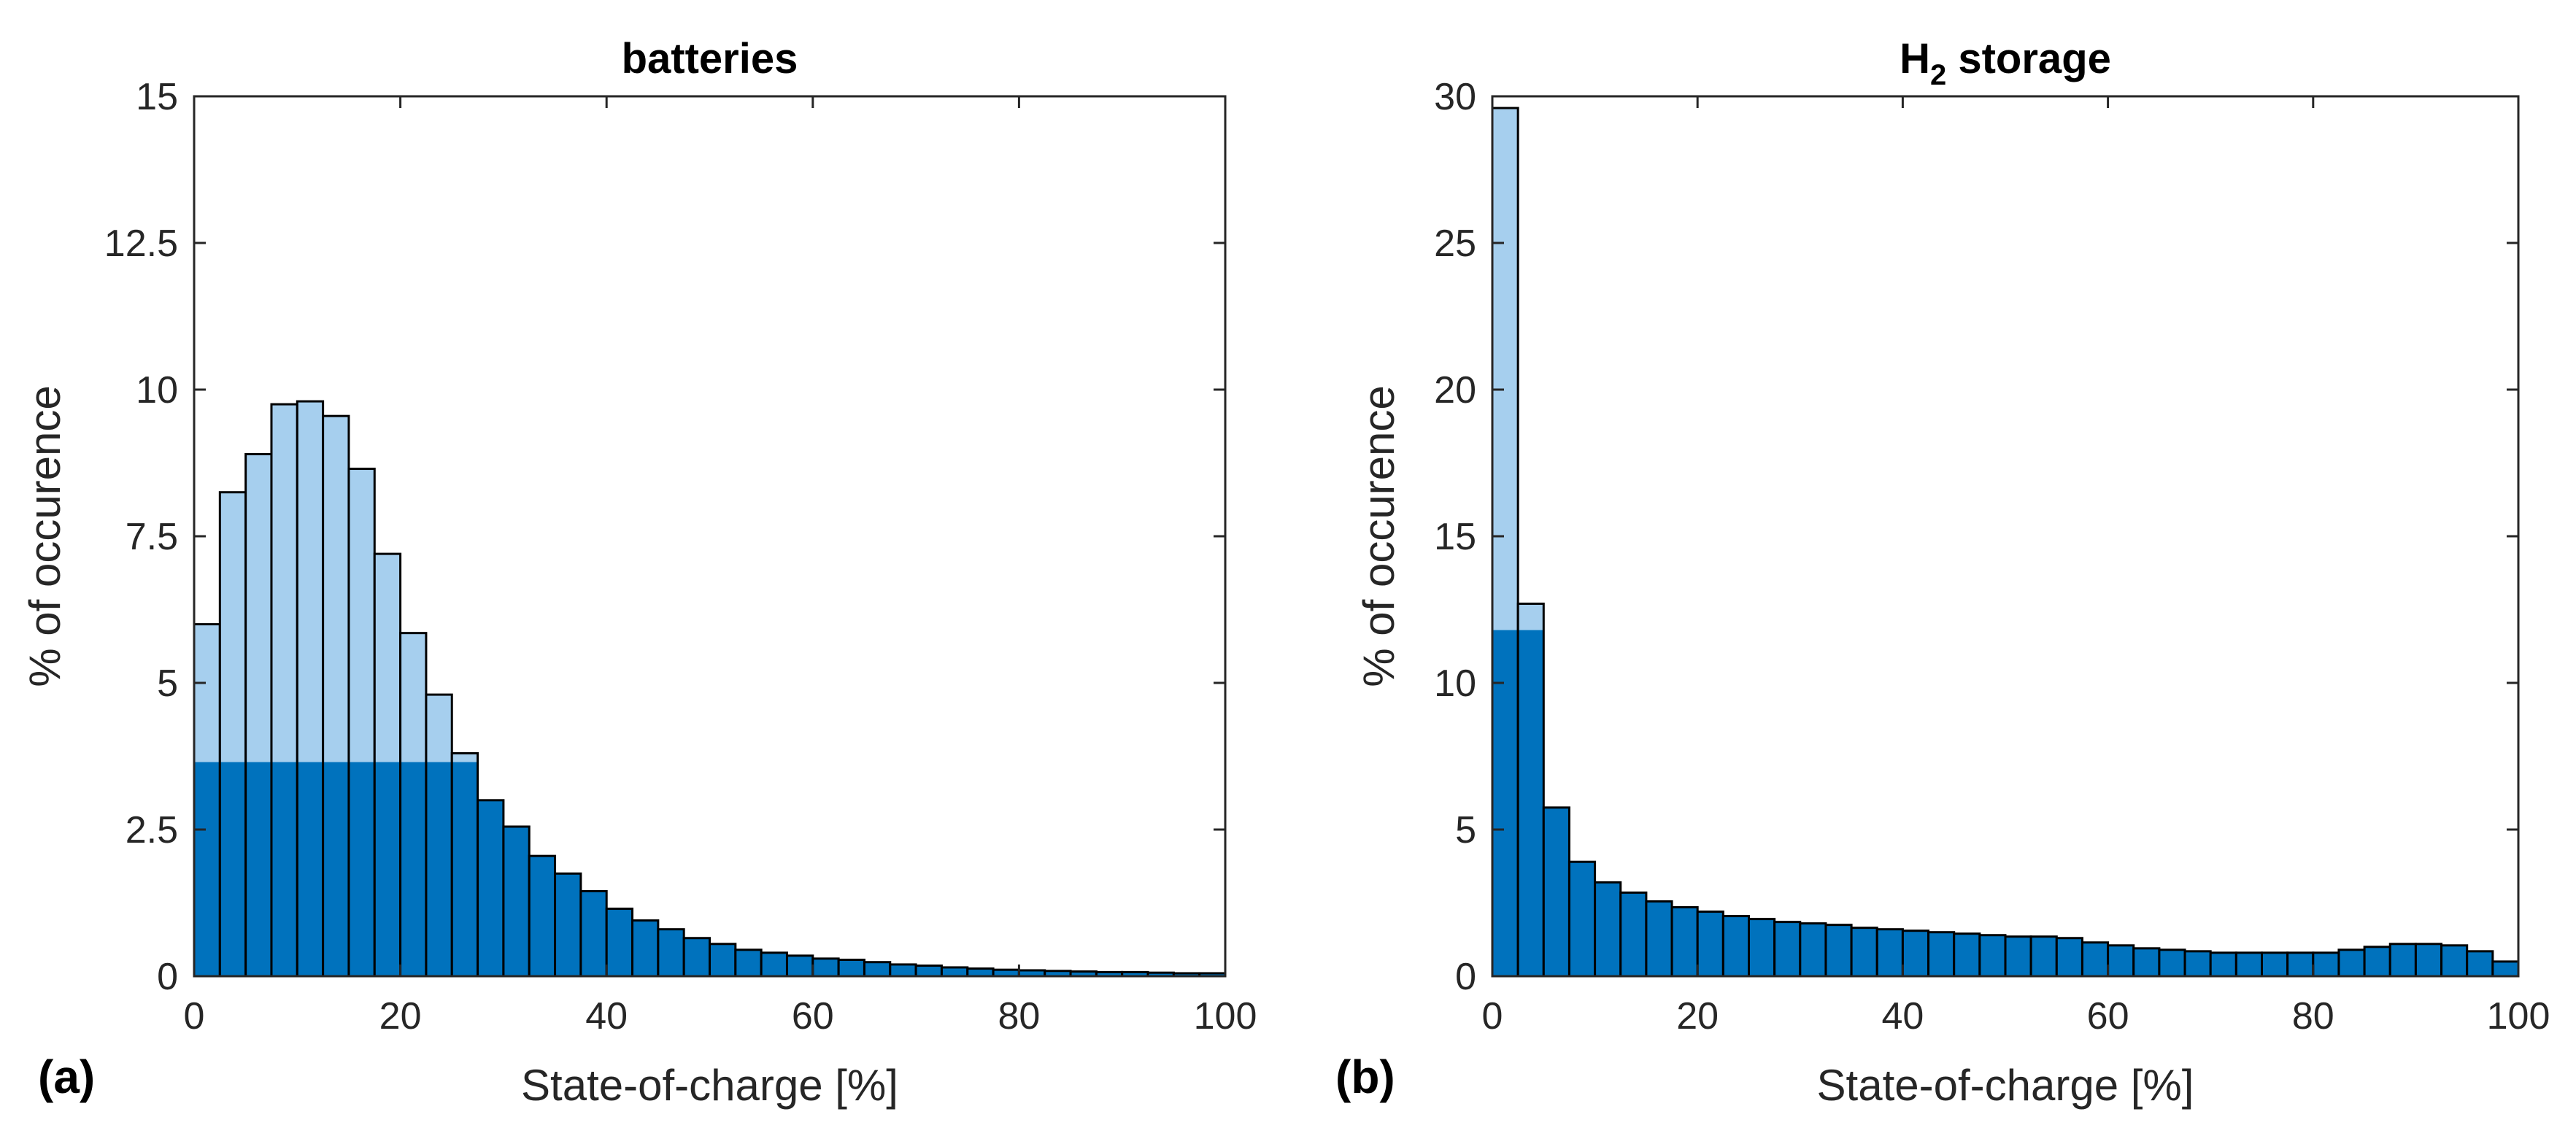 The height and width of the screenshot is (1144, 2576). Describe the element at coordinates (1455, 390) in the screenshot. I see `y-tick-label: 20` at that location.